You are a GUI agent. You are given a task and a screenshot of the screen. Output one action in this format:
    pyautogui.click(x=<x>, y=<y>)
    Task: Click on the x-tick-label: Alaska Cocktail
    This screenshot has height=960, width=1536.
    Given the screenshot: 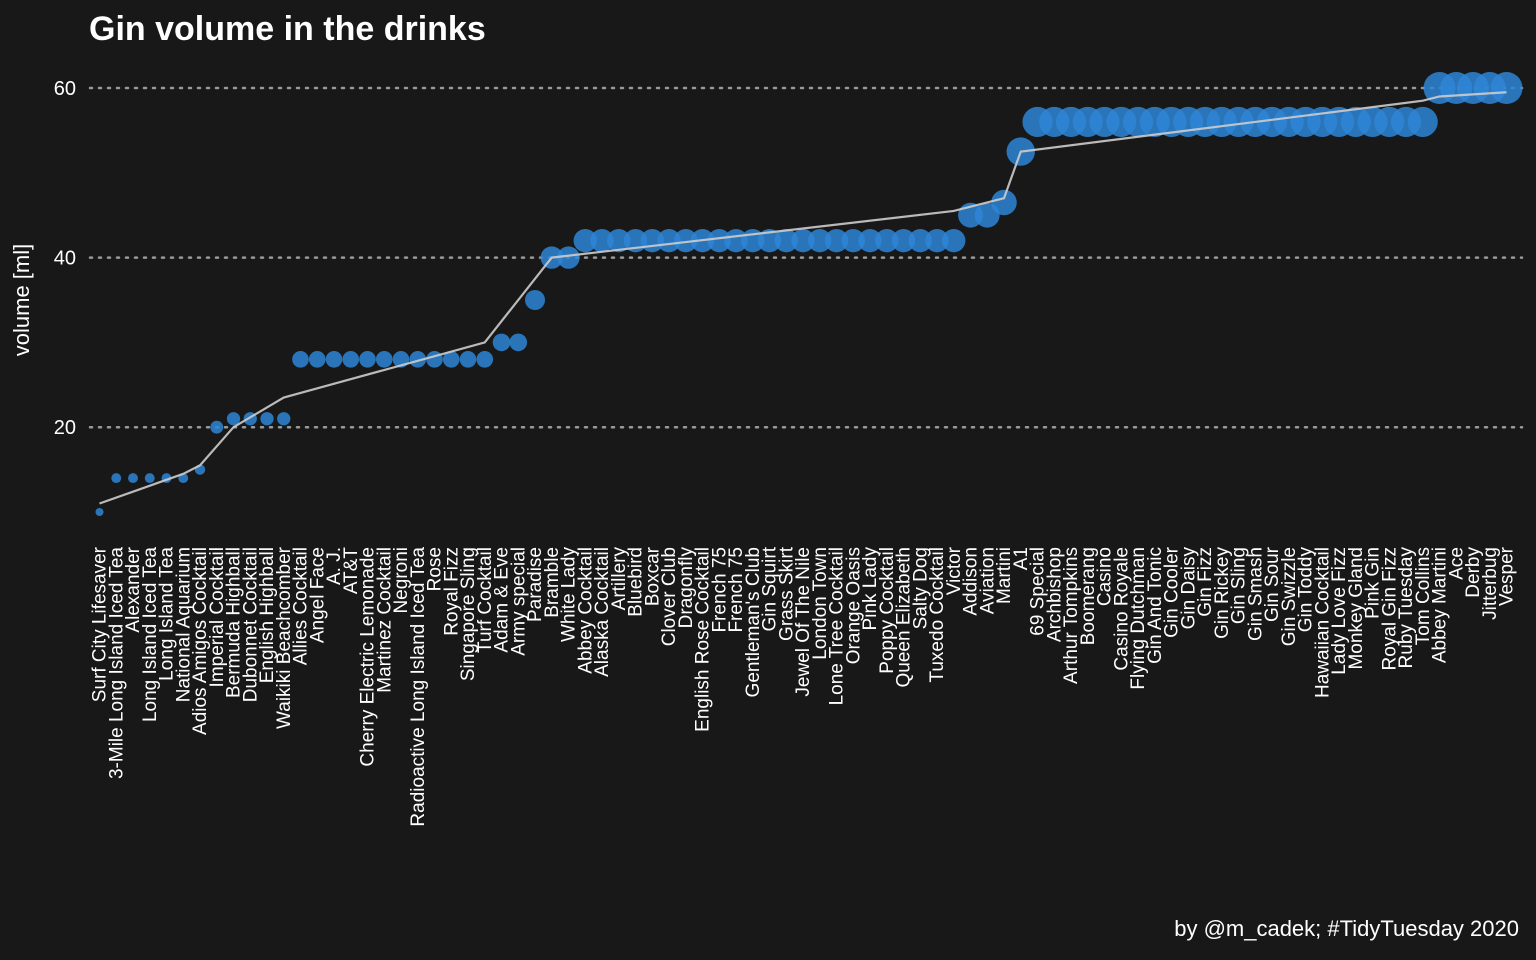 What is the action you would take?
    pyautogui.click(x=602, y=612)
    